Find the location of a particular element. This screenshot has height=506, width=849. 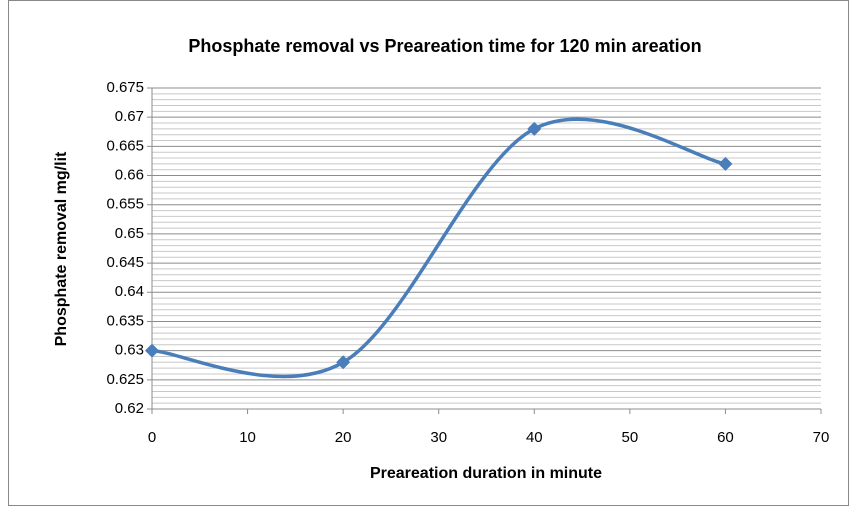

x-tick-label: 0 is located at coordinates (152, 437).